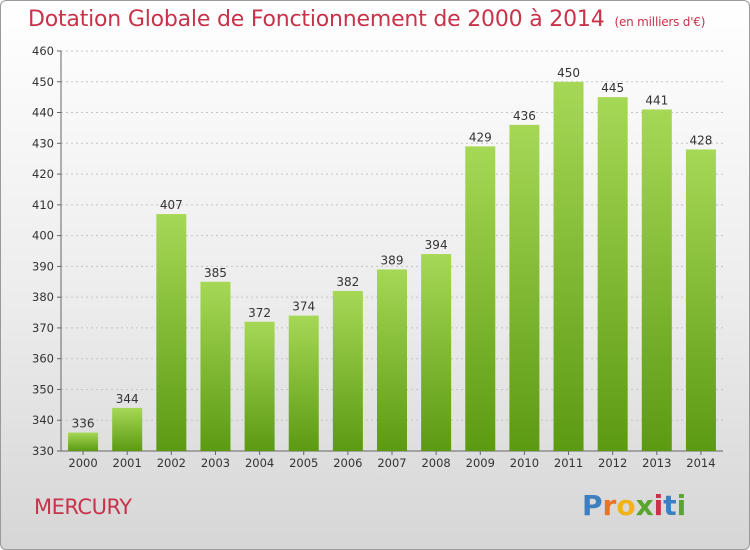 Image resolution: width=750 pixels, height=550 pixels. What do you see at coordinates (82, 463) in the screenshot?
I see `x-tick-label-2000: 2000` at bounding box center [82, 463].